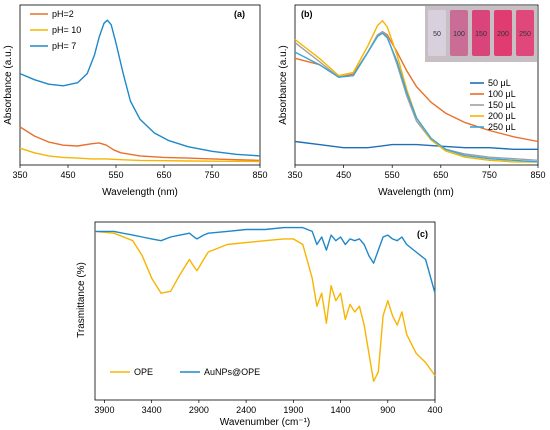 The height and width of the screenshot is (430, 550). I want to click on panel-b-series-group, so click(416, 91).